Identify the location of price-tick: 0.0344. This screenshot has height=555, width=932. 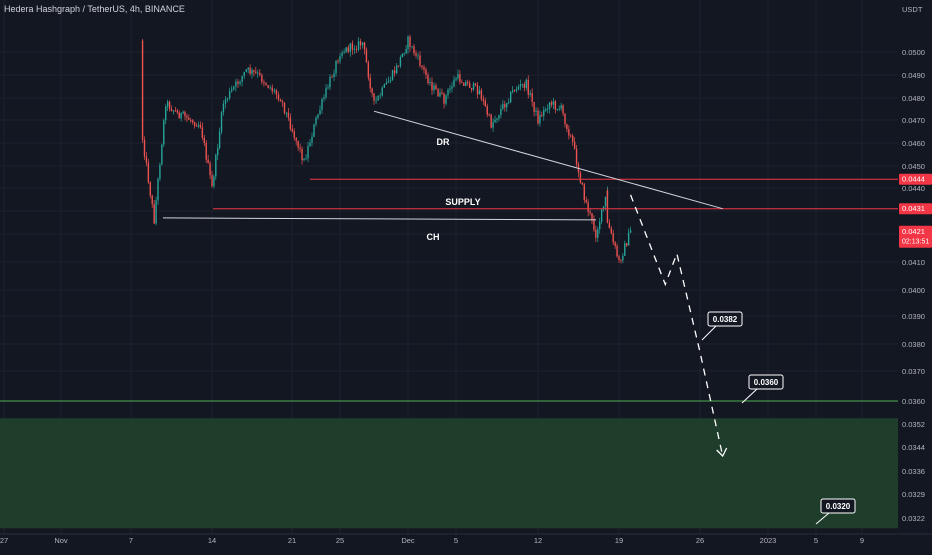
(913, 447).